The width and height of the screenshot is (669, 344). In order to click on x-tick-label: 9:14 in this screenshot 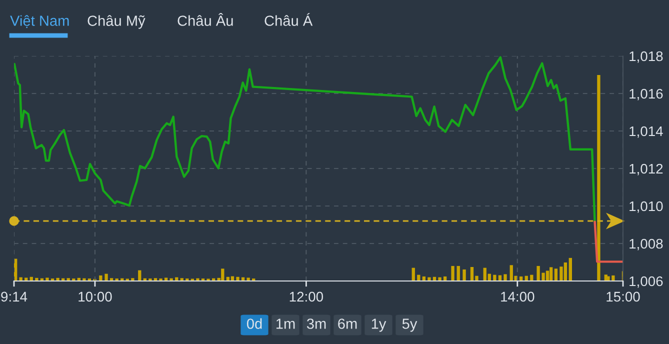, I will do `click(14, 297)`.